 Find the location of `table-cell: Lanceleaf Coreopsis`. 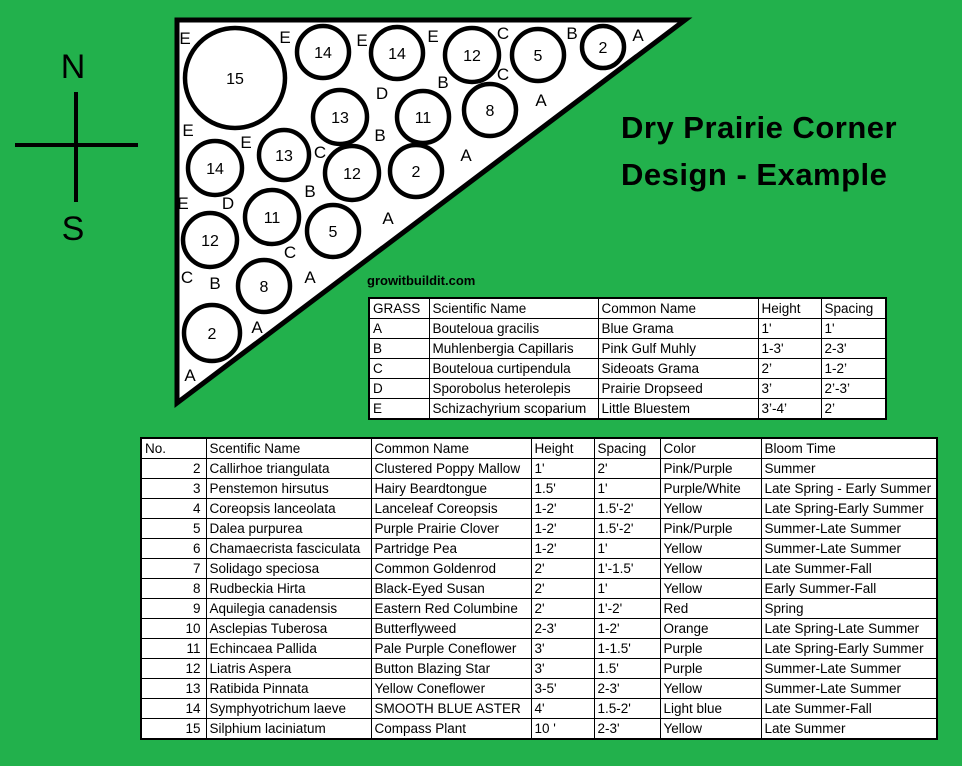

table-cell: Lanceleaf Coreopsis is located at coordinates (451, 508).